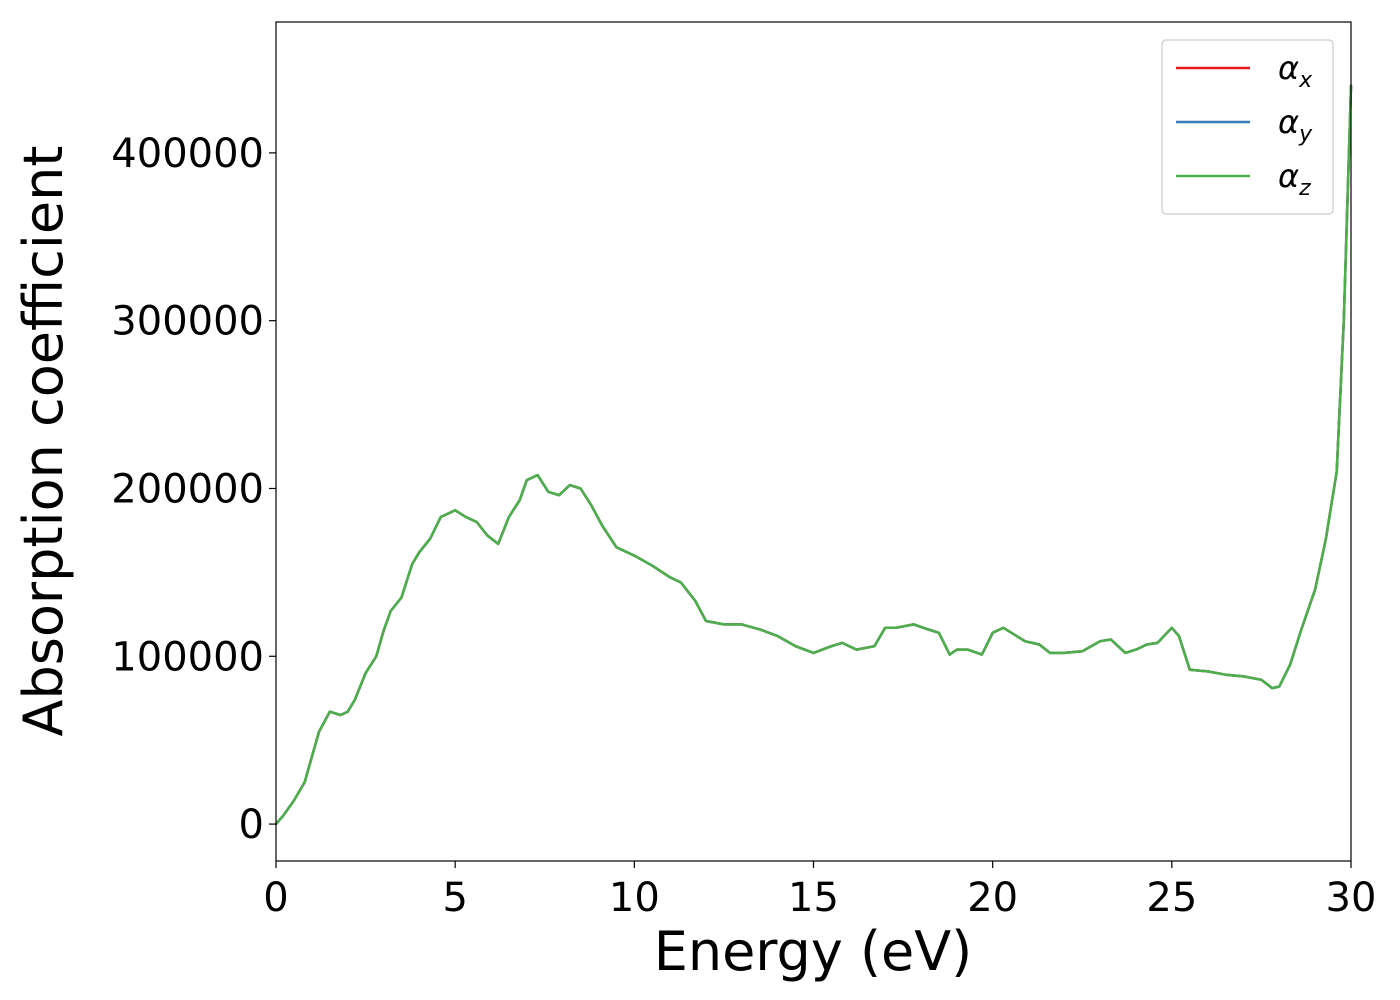 The image size is (1400, 1000). I want to click on legend-label-x: αx, so click(1295, 71).